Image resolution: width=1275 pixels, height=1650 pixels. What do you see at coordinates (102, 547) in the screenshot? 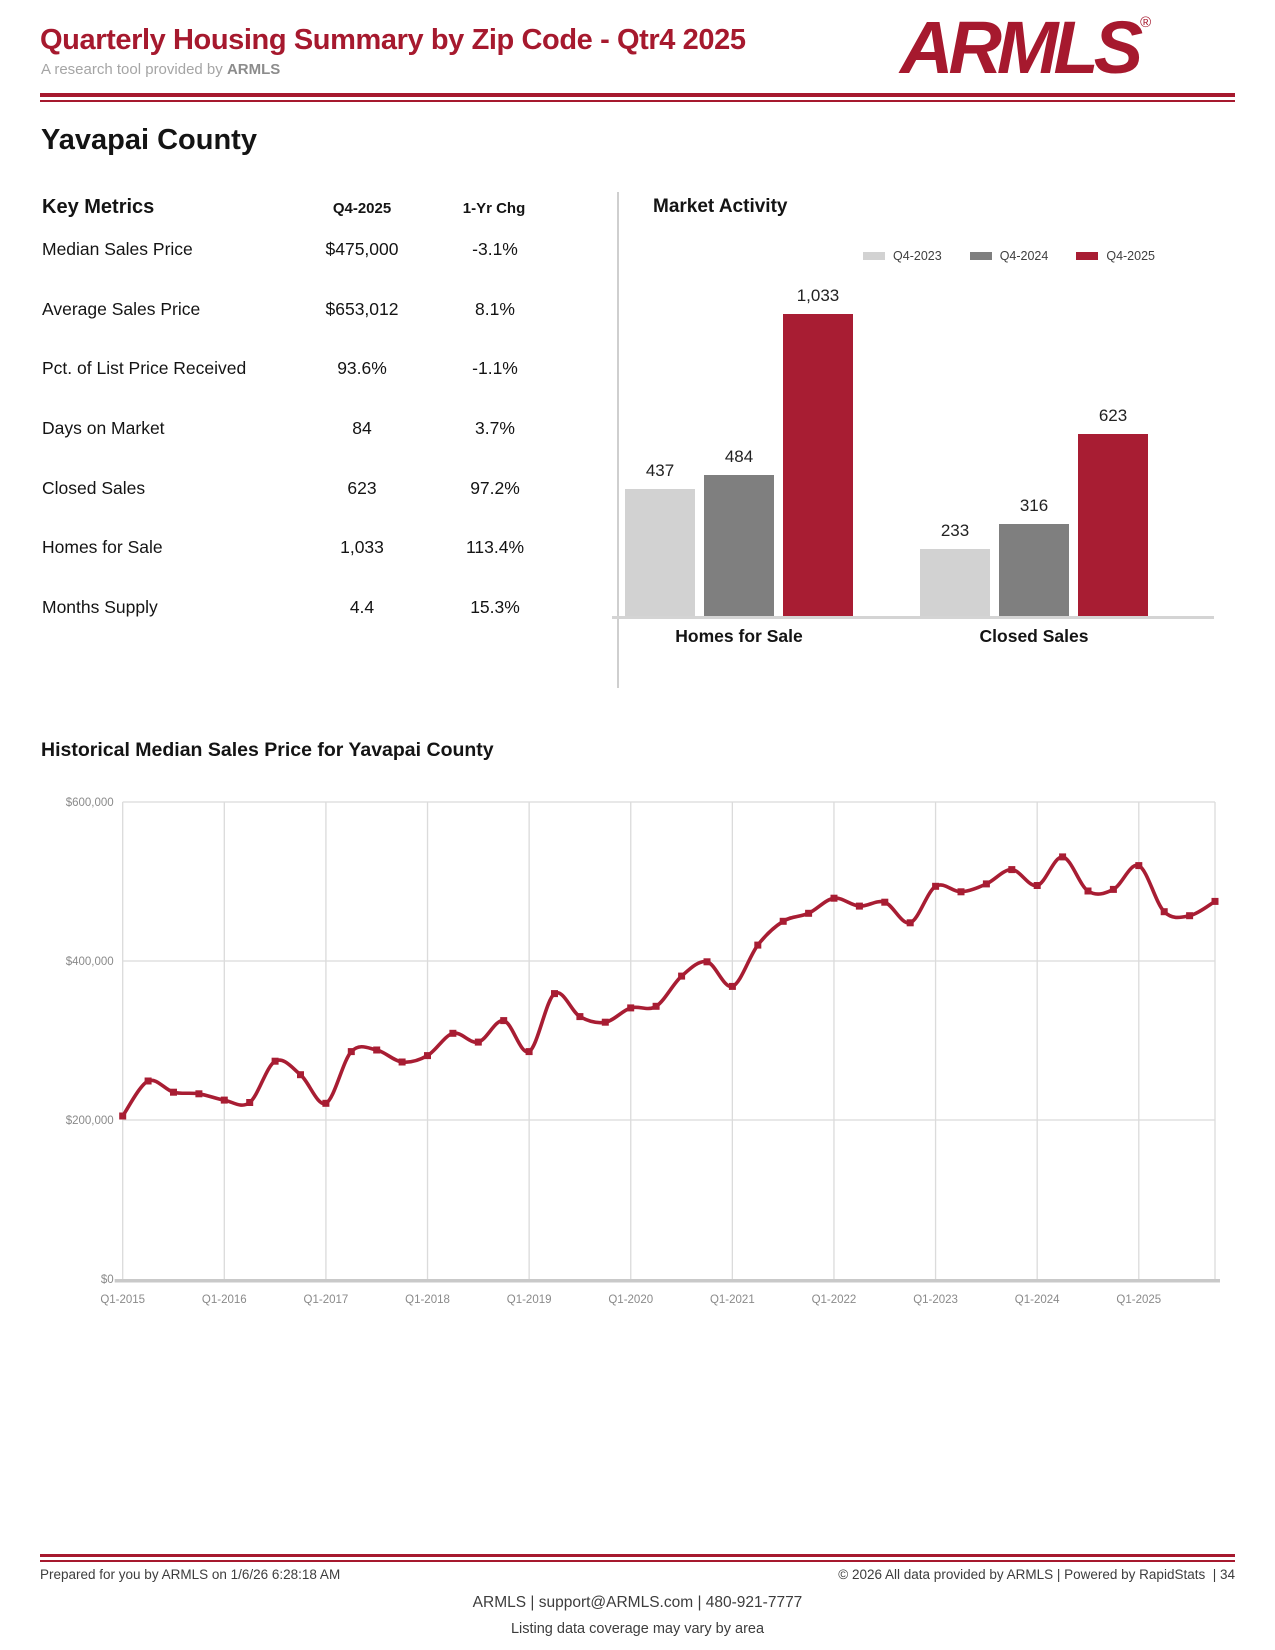
I see `metric-label: Homes for Sale` at bounding box center [102, 547].